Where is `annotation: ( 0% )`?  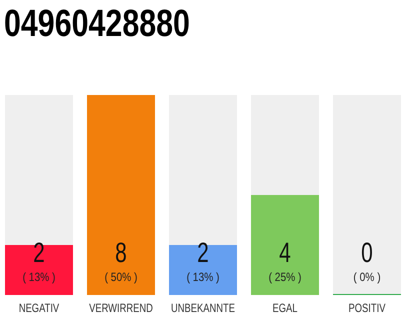
annotation: ( 0% ) is located at coordinates (367, 277).